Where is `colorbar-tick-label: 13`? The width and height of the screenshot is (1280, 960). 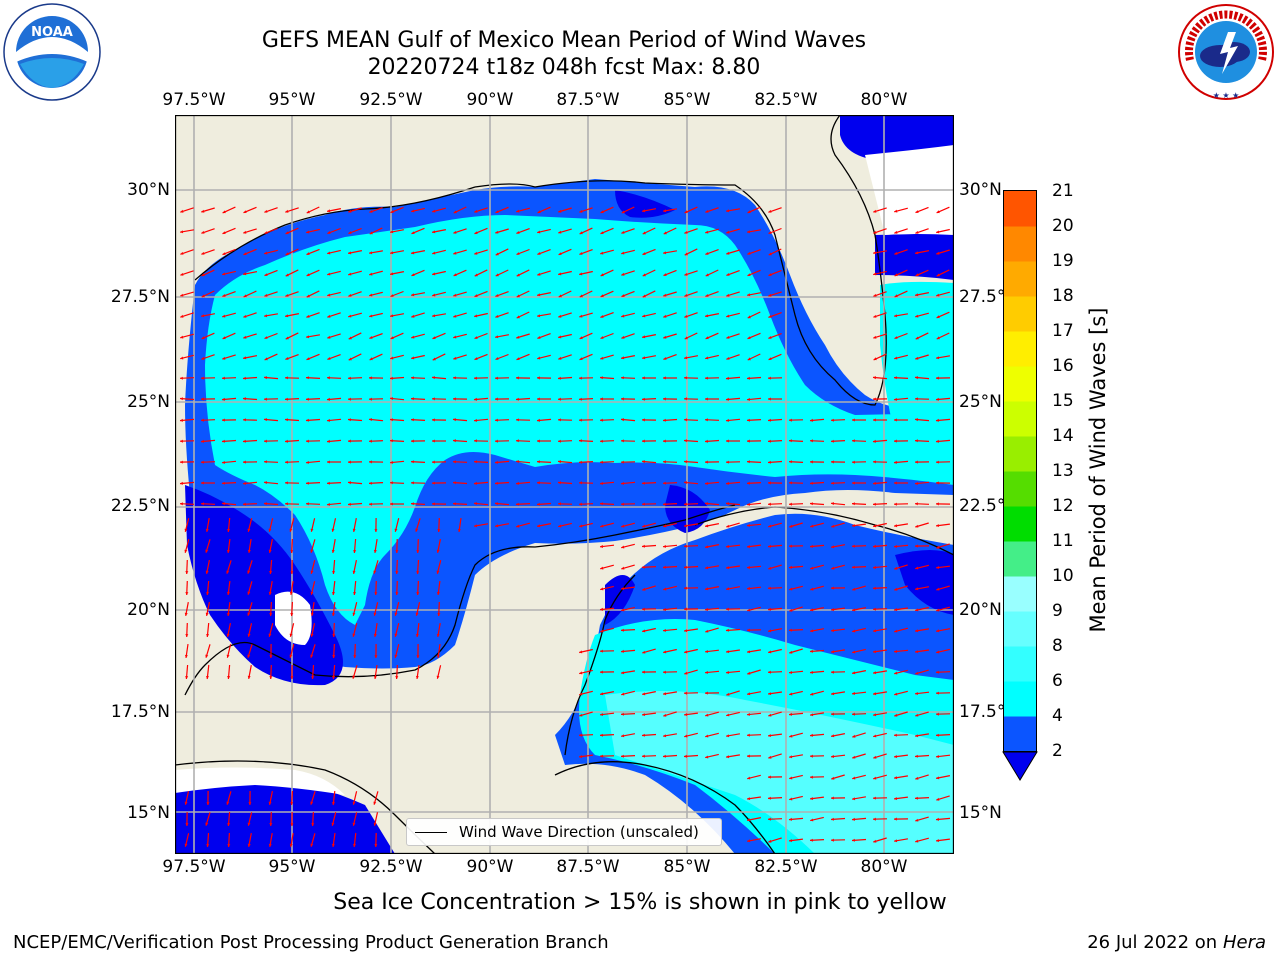 colorbar-tick-label: 13 is located at coordinates (1063, 471).